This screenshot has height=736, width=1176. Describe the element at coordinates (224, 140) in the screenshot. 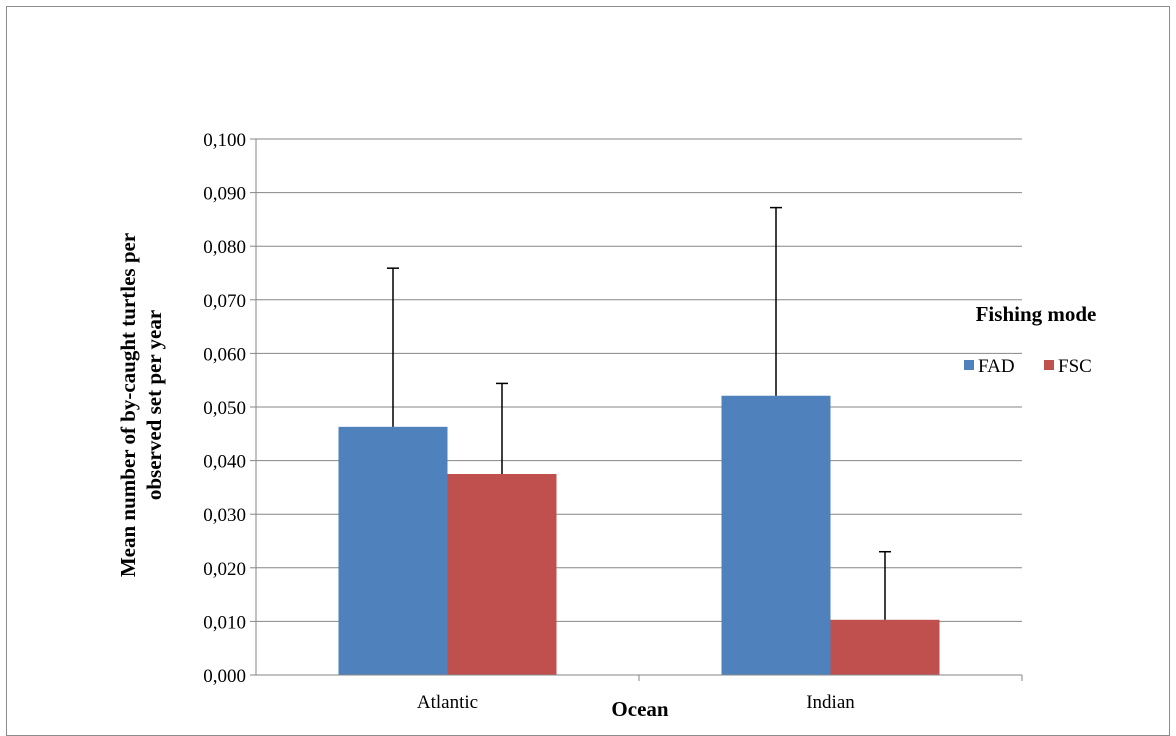

I see `y-tick-label: 0,100` at that location.